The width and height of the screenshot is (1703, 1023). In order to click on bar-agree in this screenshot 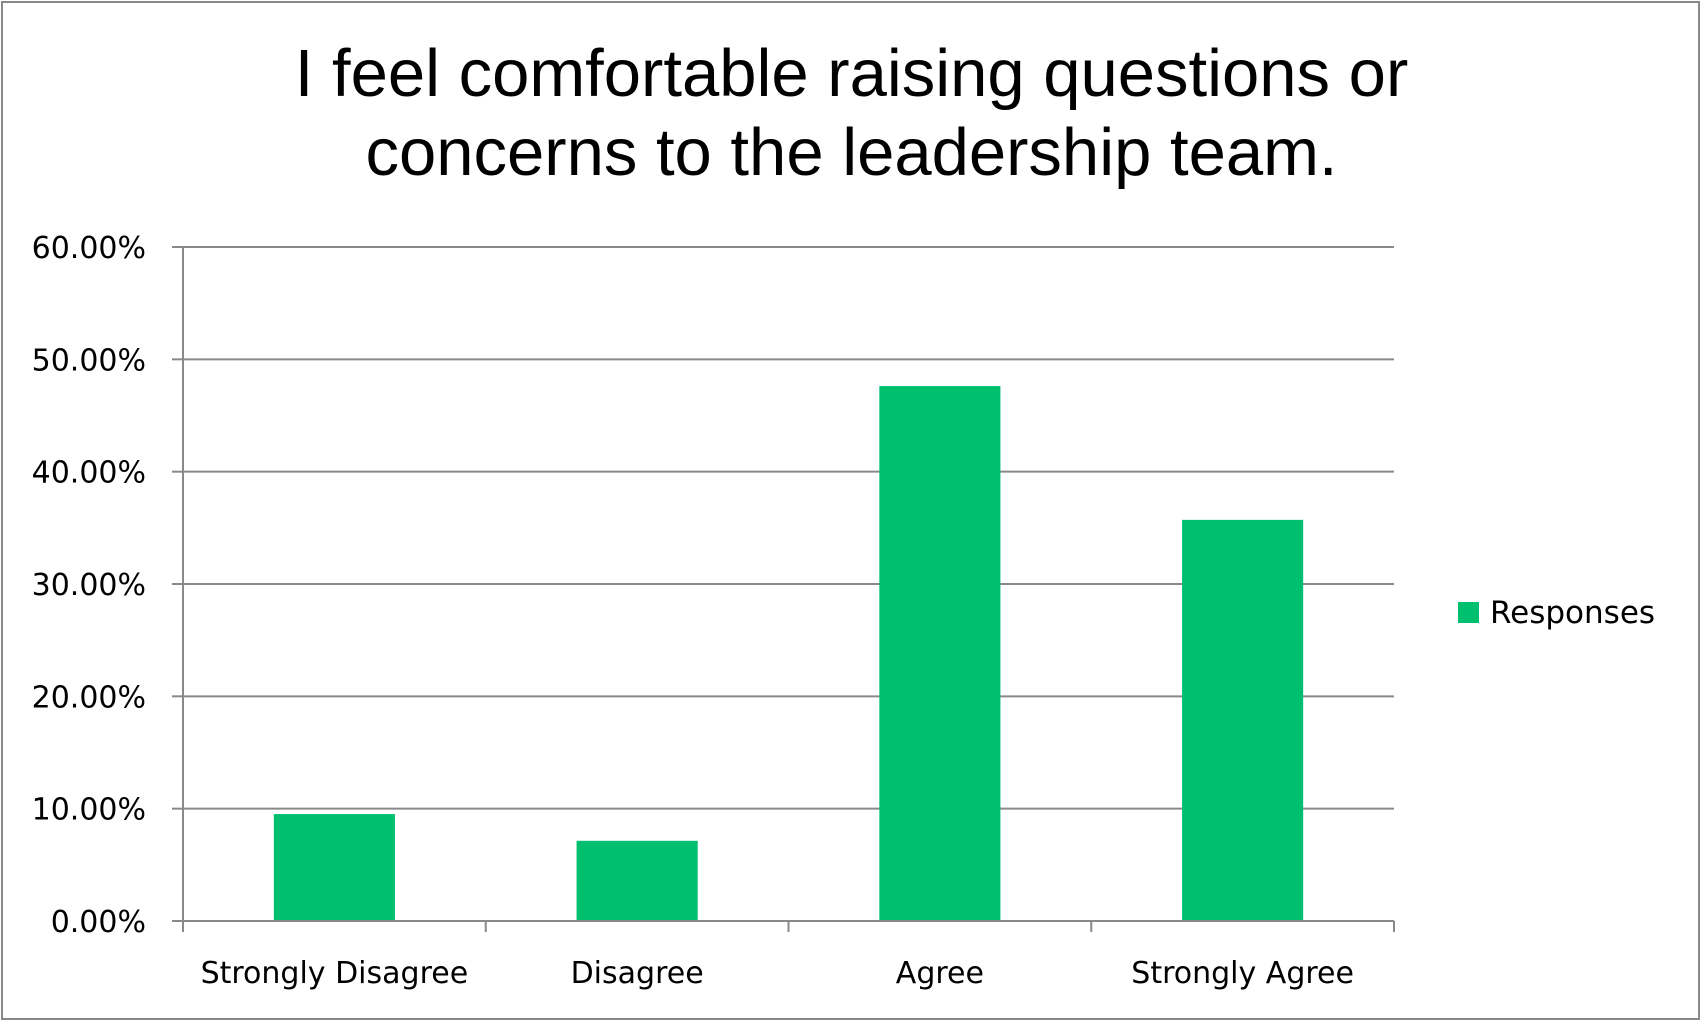, I will do `click(940, 653)`.